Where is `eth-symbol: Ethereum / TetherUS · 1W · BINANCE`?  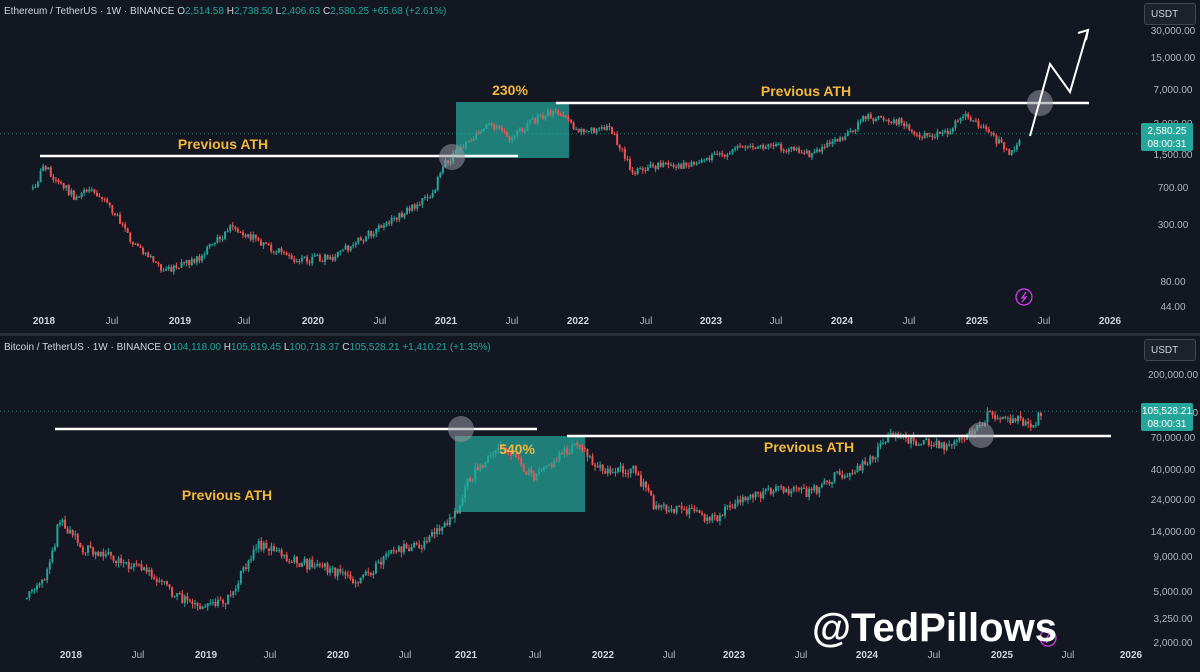
eth-symbol: Ethereum / TetherUS · 1W · BINANCE is located at coordinates (89, 11).